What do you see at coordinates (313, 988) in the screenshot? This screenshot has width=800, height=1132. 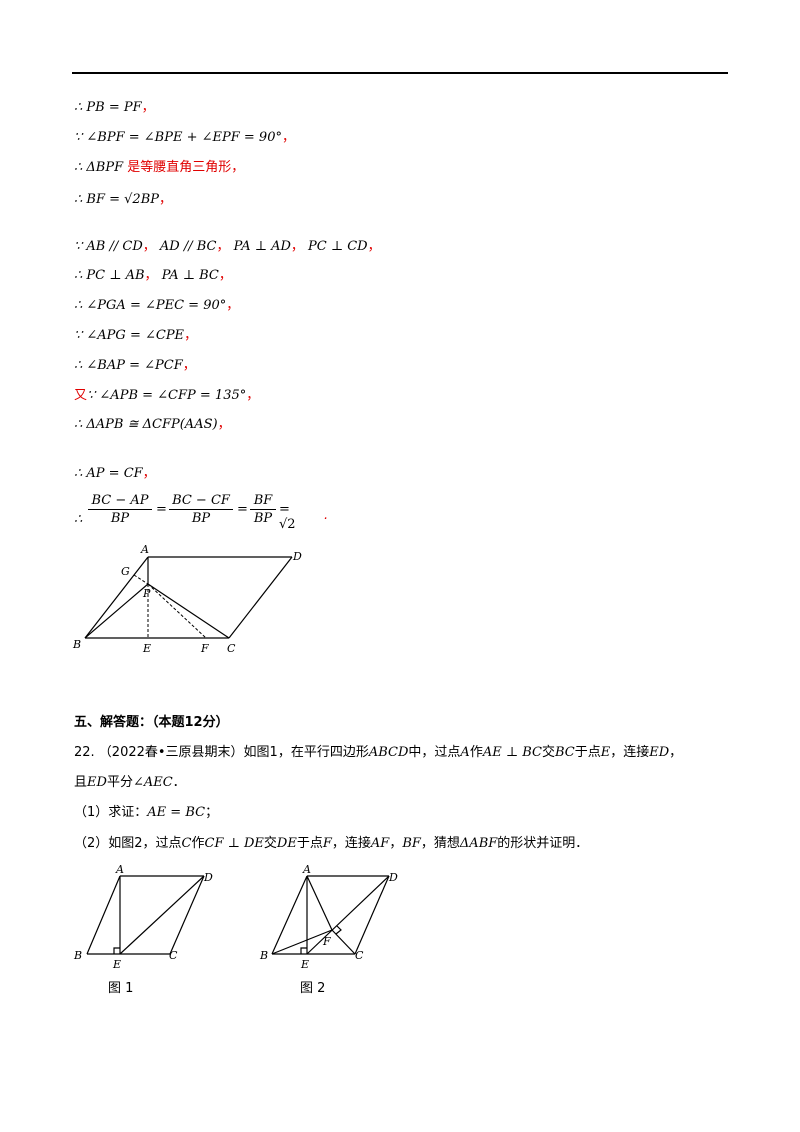 I see `figure-2-caption: 图 2` at bounding box center [313, 988].